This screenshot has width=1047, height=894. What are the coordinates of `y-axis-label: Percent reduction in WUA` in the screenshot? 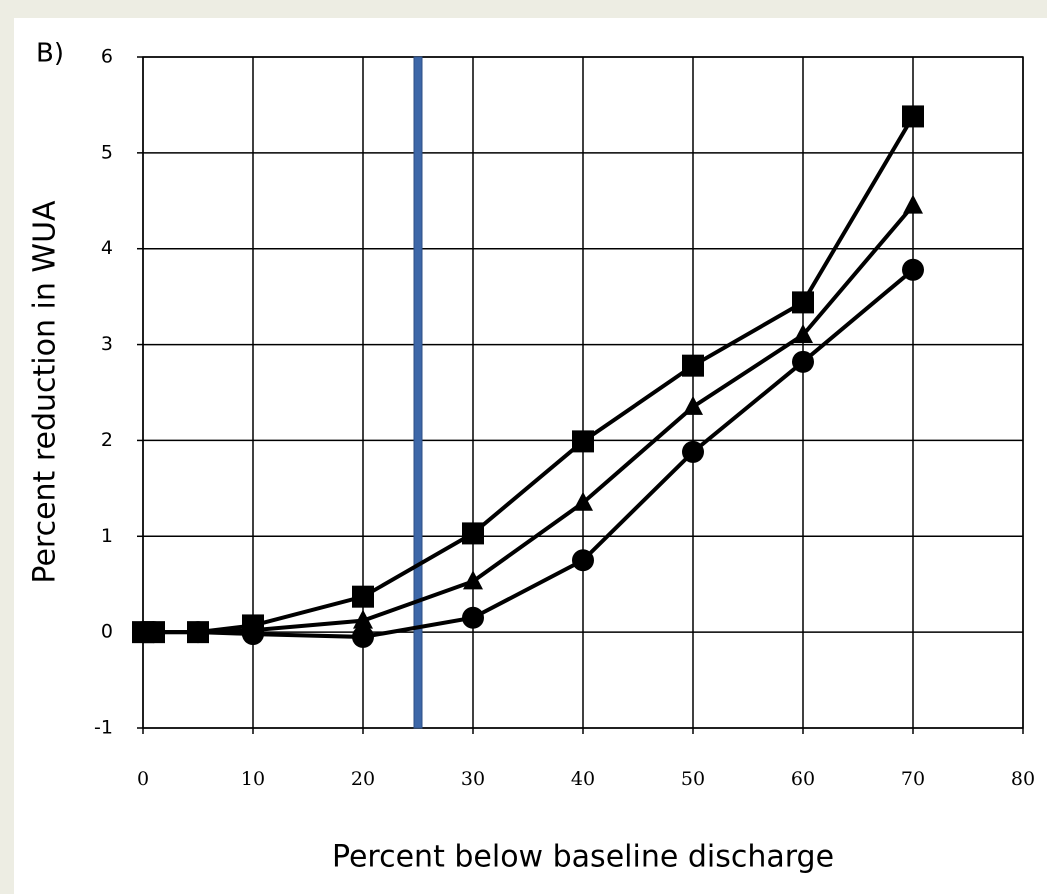 It's located at (45, 392).